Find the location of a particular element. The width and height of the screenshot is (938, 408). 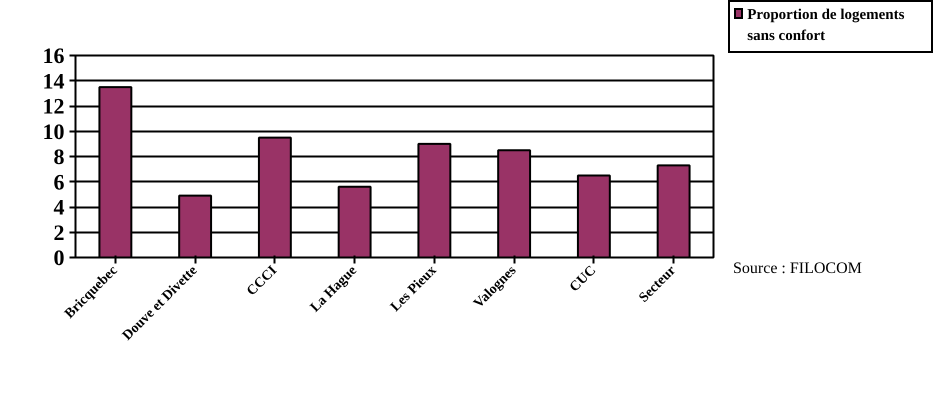

y-tick-label: 16 is located at coordinates (53, 55).